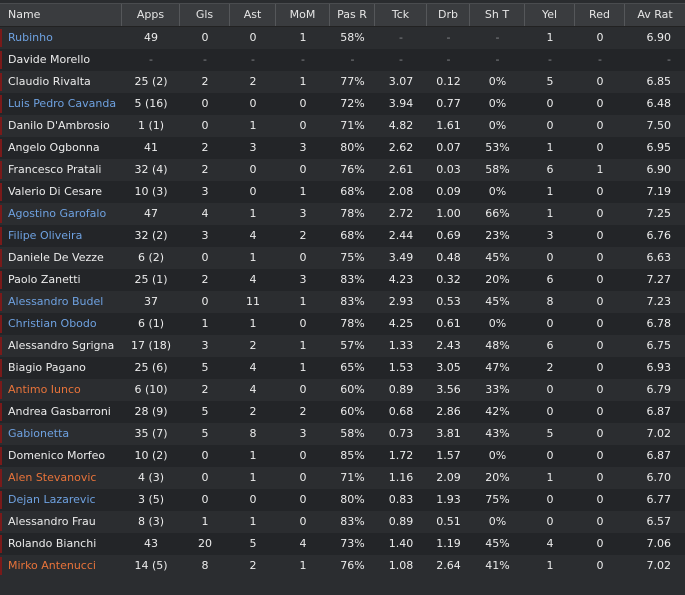 Image resolution: width=685 pixels, height=595 pixels. Describe the element at coordinates (151, 15) in the screenshot. I see `column-header-apps: Apps` at that location.